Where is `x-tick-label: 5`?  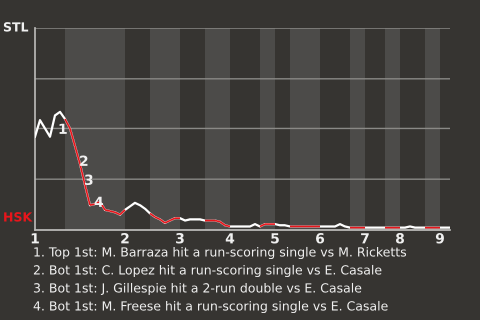
x-tick-label: 5 is located at coordinates (275, 238).